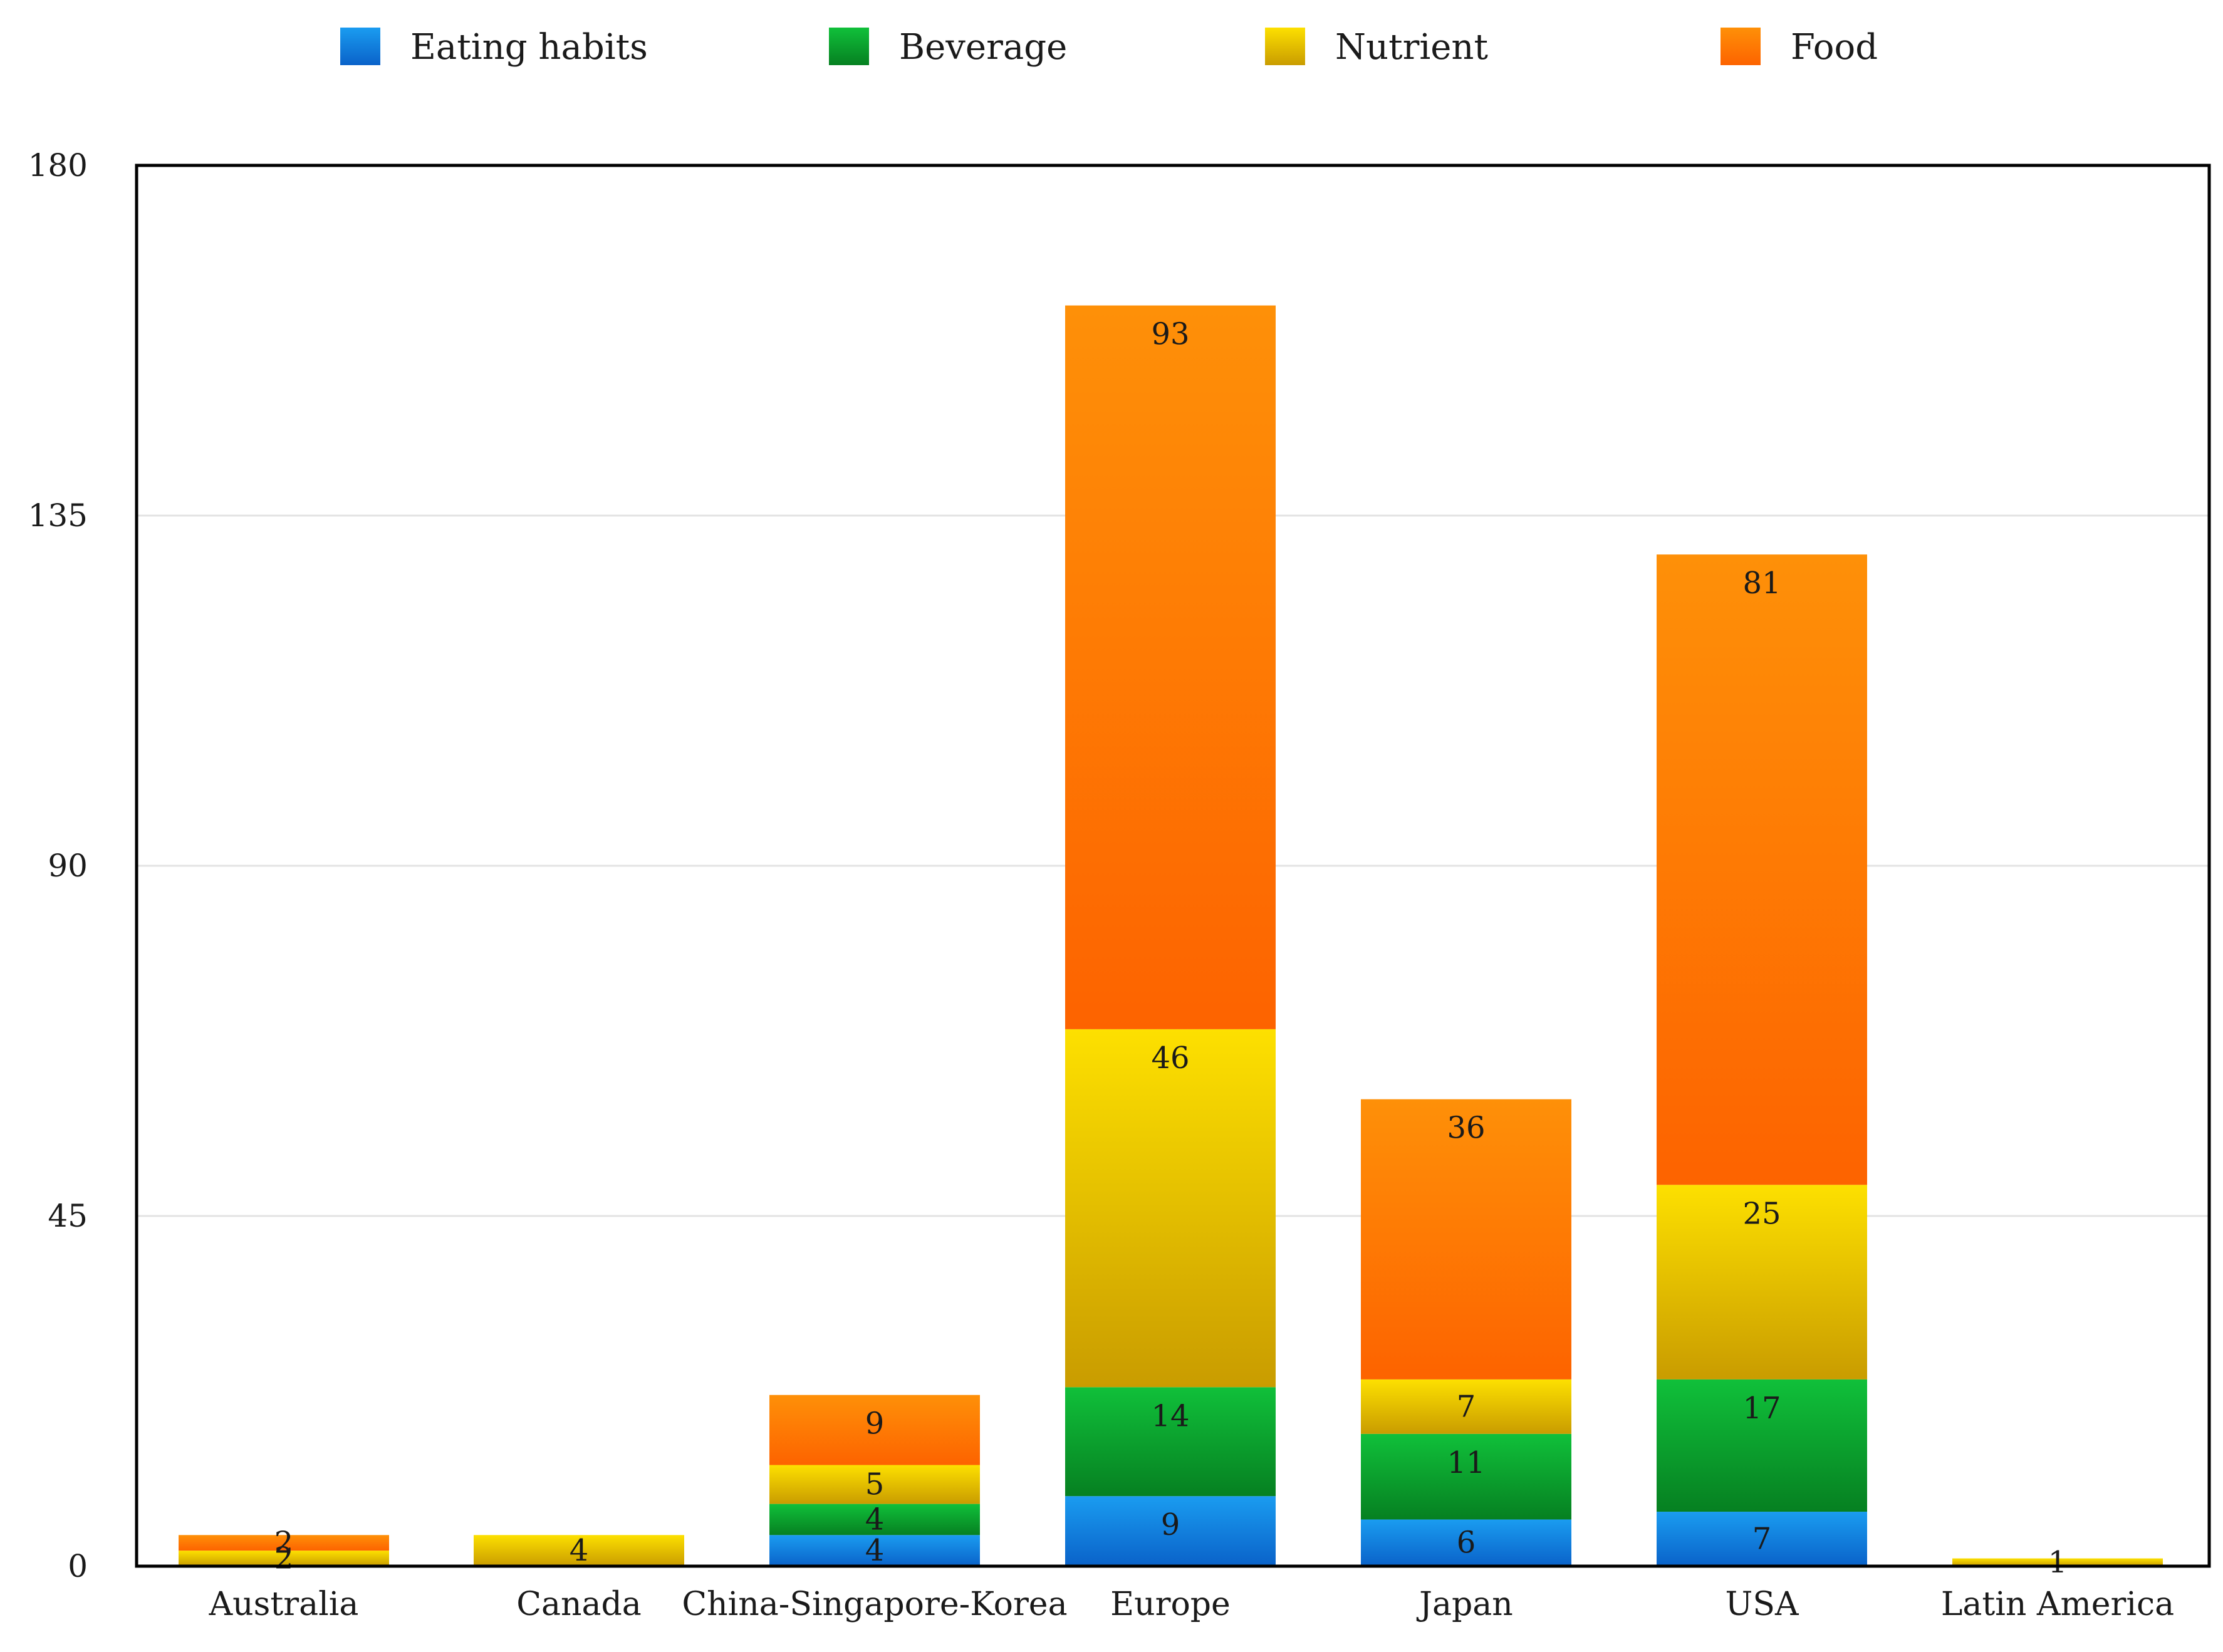  What do you see at coordinates (1466, 1239) in the screenshot?
I see `bar-japan-food` at bounding box center [1466, 1239].